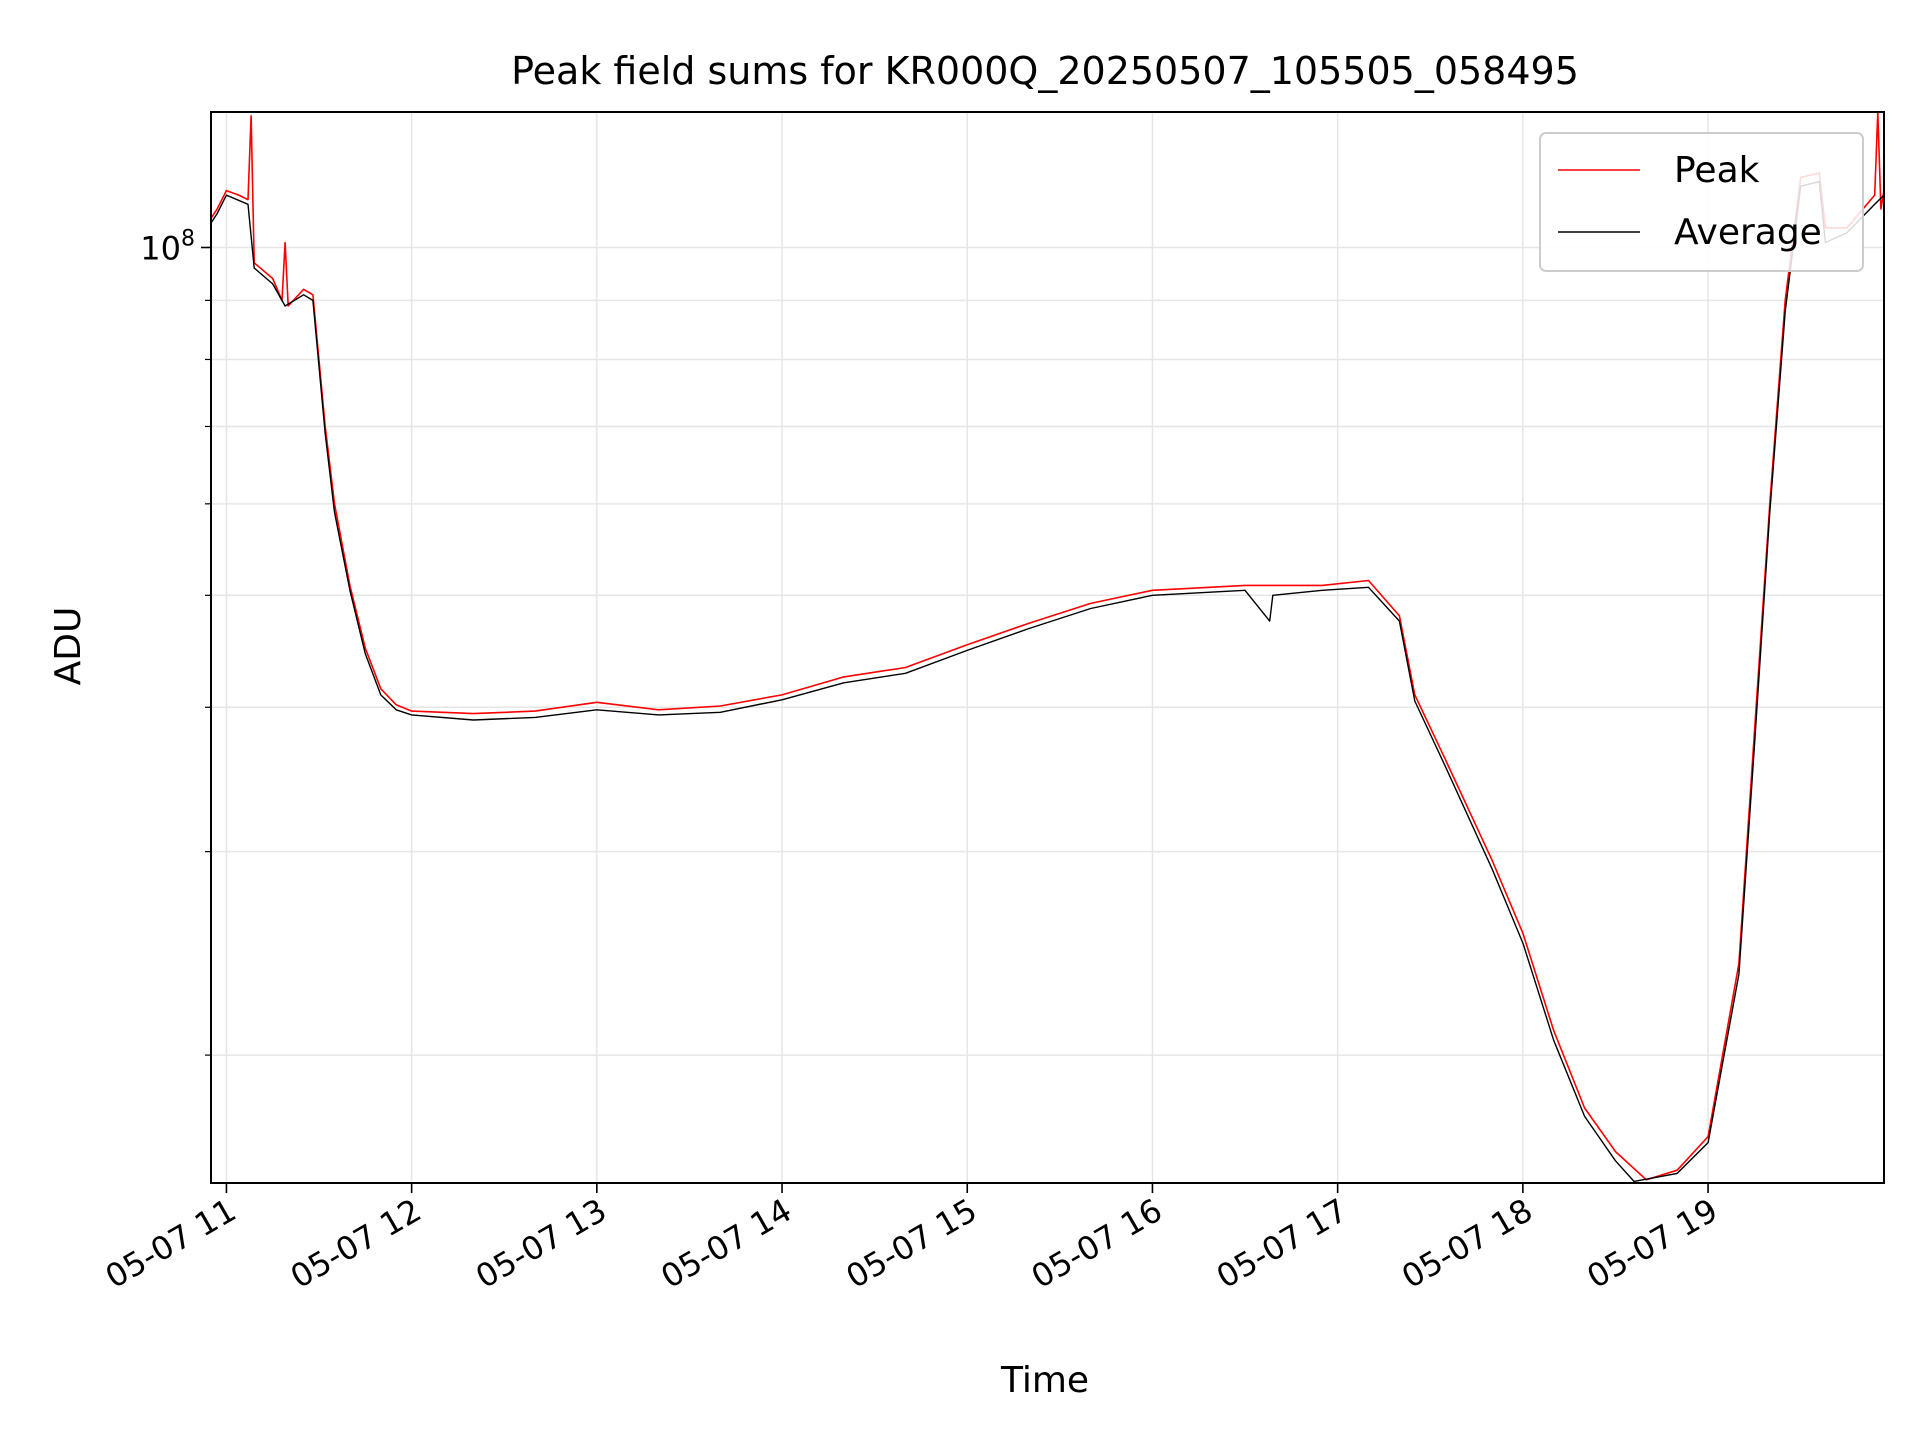 Image resolution: width=1920 pixels, height=1440 pixels. What do you see at coordinates (541, 1243) in the screenshot?
I see `x-tick-label: 05-07 13` at bounding box center [541, 1243].